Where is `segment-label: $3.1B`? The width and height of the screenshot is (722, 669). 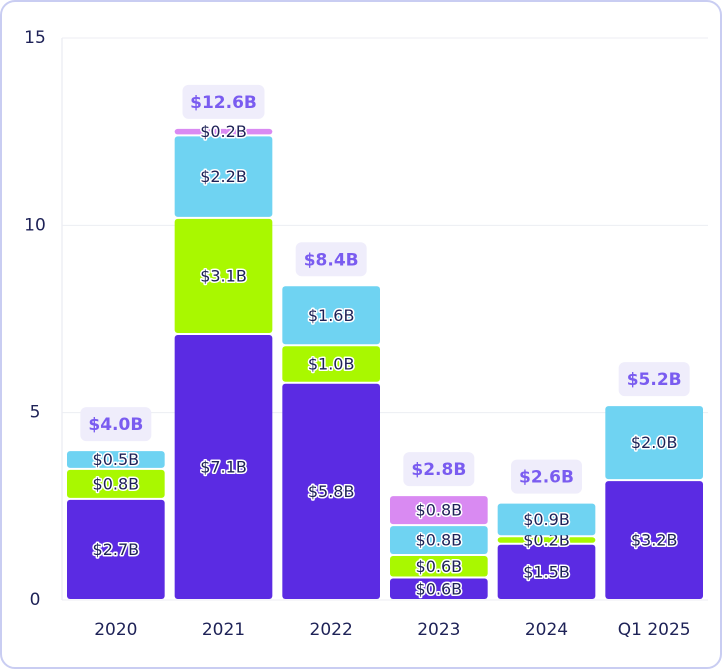 segment-label: $3.1B is located at coordinates (223, 275).